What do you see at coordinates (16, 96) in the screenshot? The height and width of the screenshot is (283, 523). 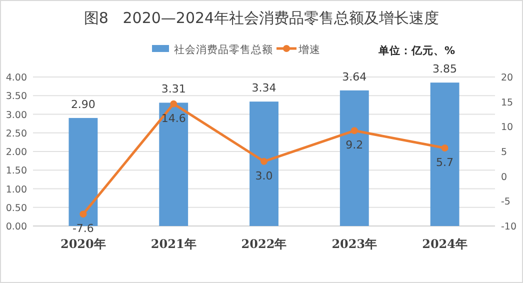 I see `y-tick-label: 3.50` at bounding box center [16, 96].